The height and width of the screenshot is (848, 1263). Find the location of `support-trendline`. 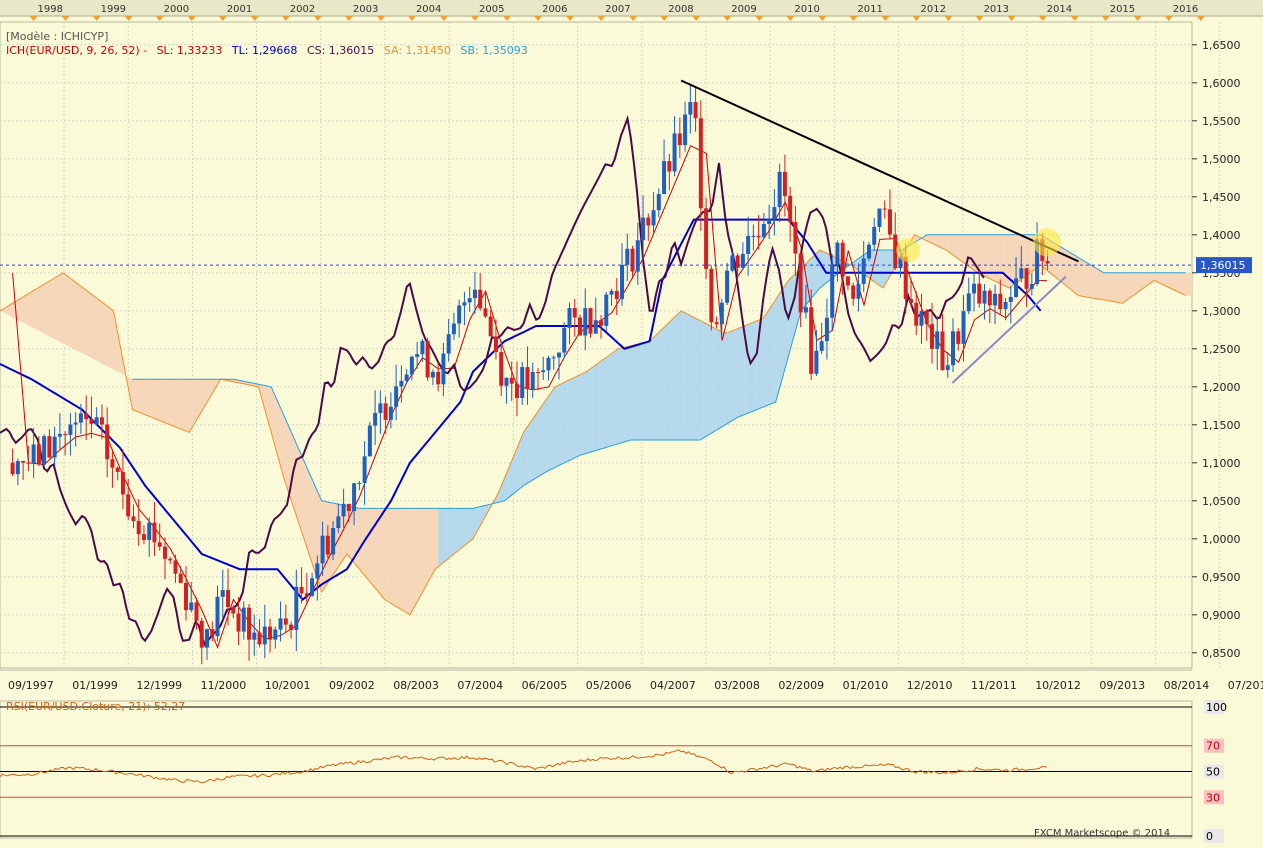

support-trendline is located at coordinates (1009, 329).